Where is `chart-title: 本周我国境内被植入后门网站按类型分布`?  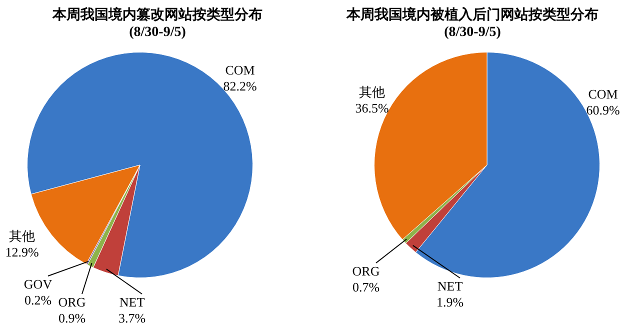 chart-title: 本周我国境内被植入后门网站按类型分布 is located at coordinates (472, 15).